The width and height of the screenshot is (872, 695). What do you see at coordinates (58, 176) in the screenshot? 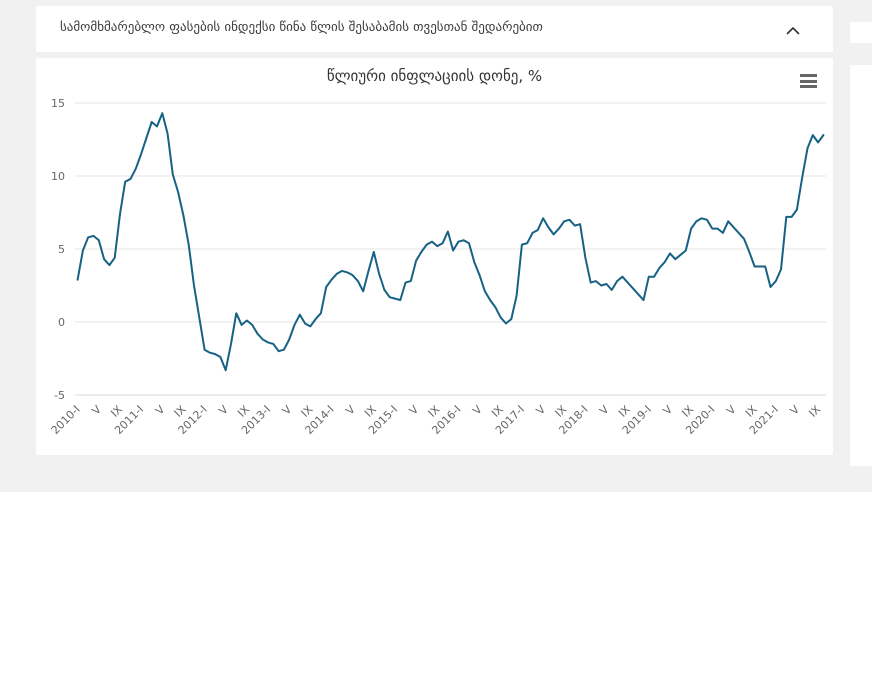
I see `svg-text: 10` at bounding box center [58, 176].